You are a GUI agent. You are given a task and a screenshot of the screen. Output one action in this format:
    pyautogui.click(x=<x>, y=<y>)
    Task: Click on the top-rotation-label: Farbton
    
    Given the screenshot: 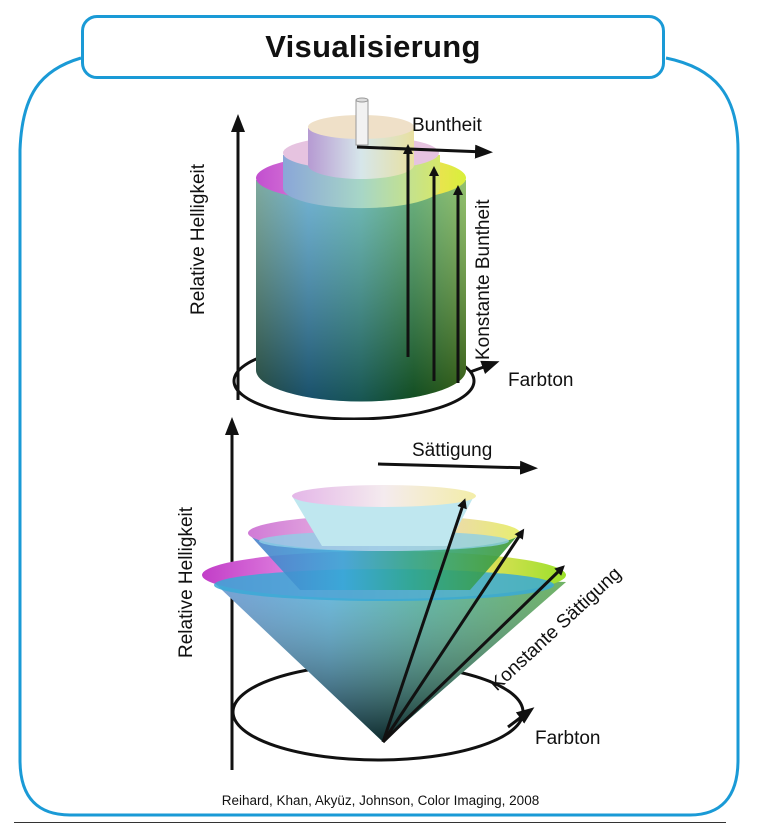 What is the action you would take?
    pyautogui.click(x=541, y=380)
    